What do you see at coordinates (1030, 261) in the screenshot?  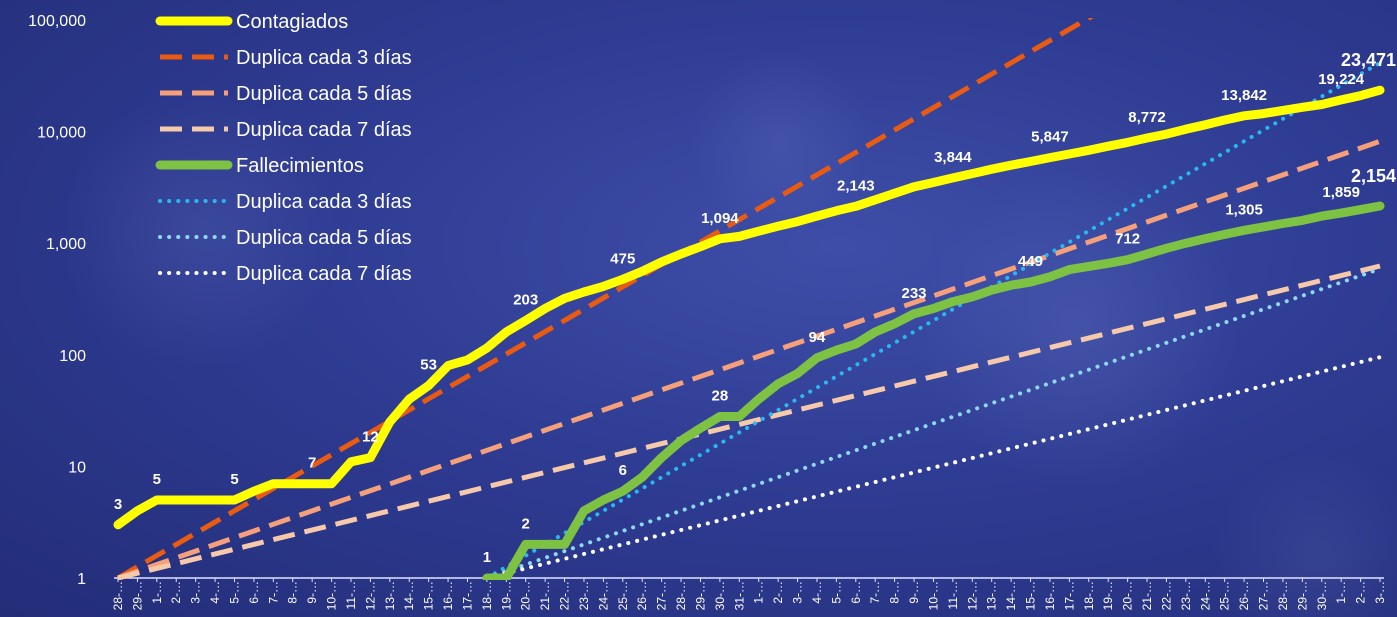 I see `data-label: 449` at bounding box center [1030, 261].